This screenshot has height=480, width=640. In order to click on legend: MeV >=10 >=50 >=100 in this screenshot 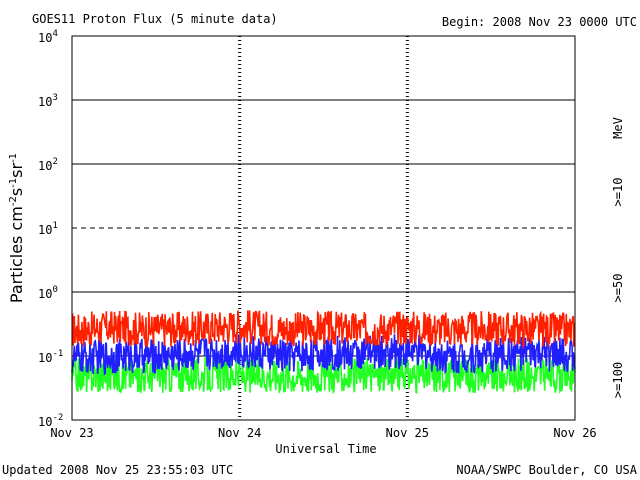, I will do `click(618, 257)`.